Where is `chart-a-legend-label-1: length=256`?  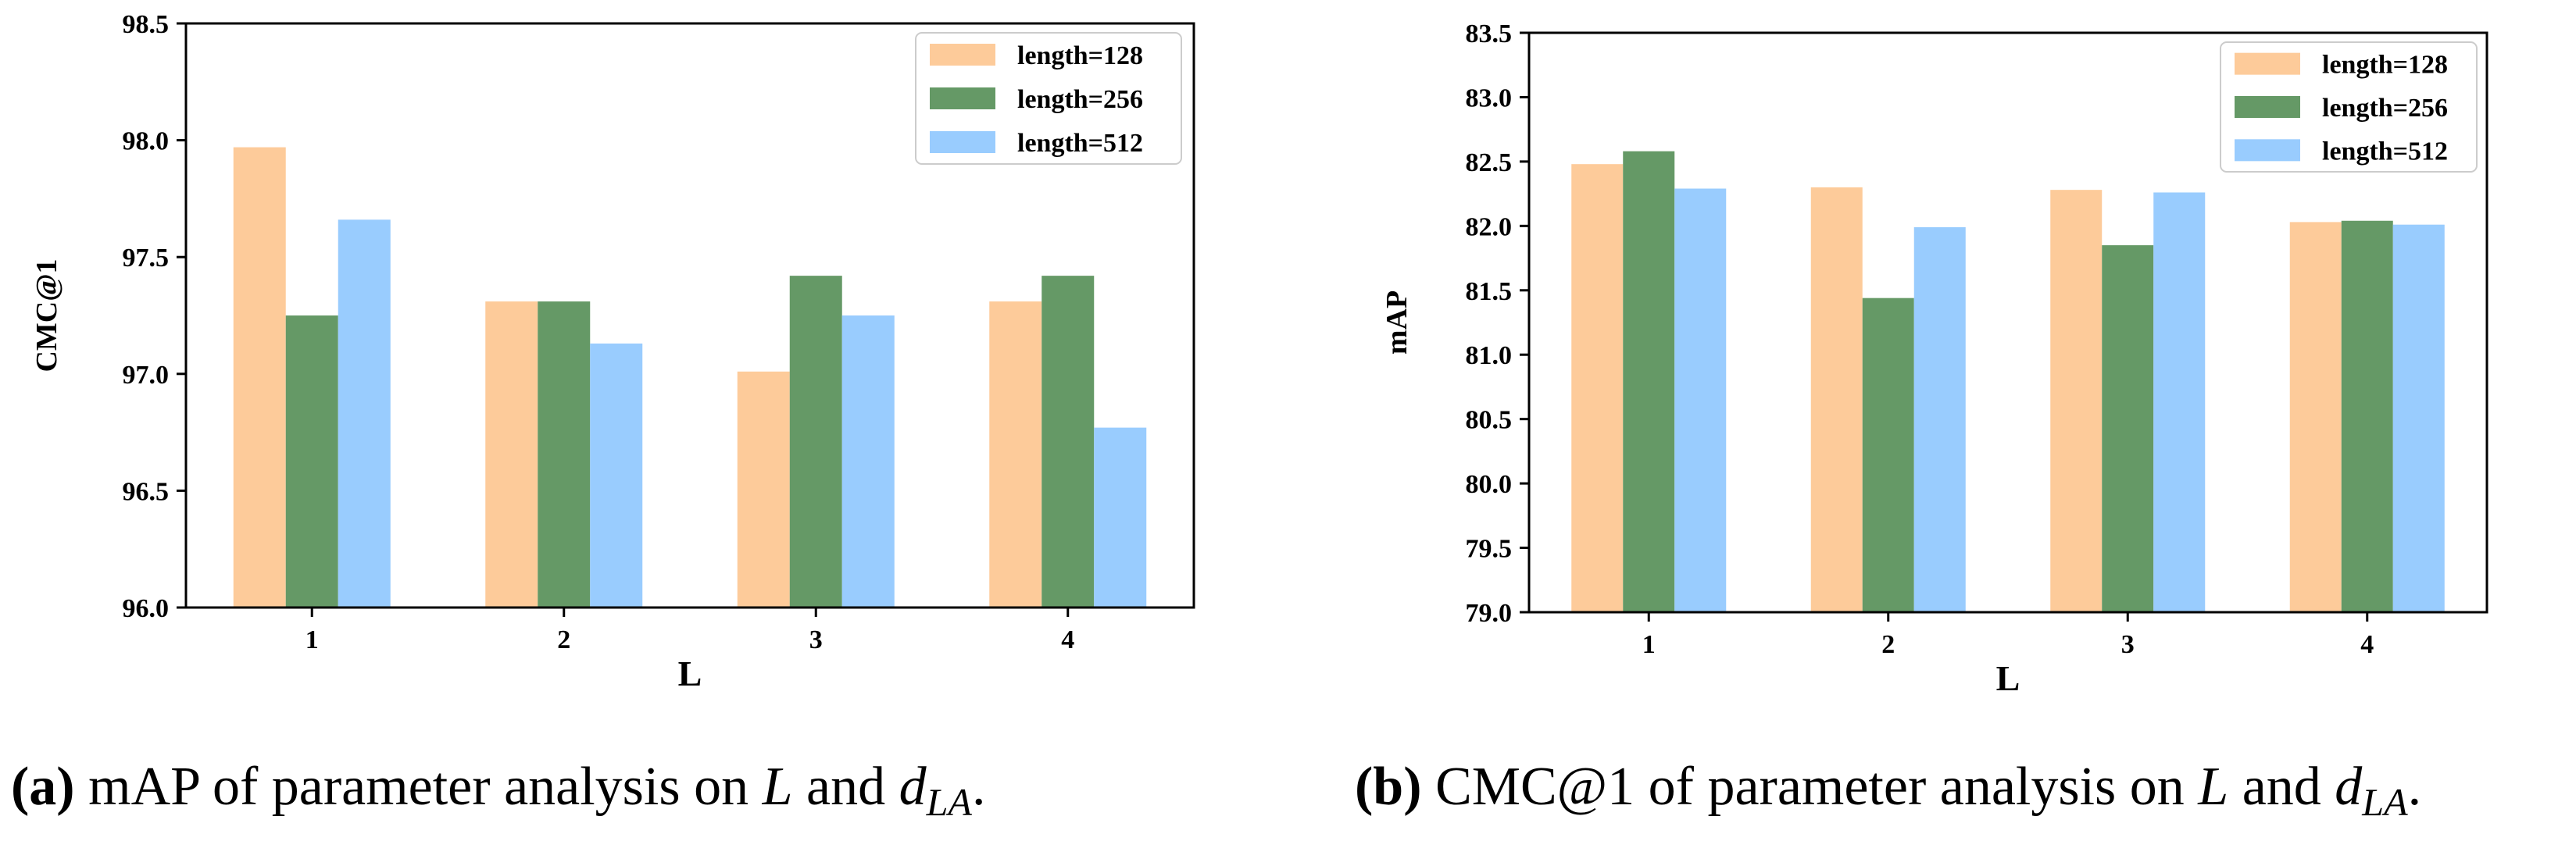 chart-a-legend-label-1: length=256 is located at coordinates (1080, 99).